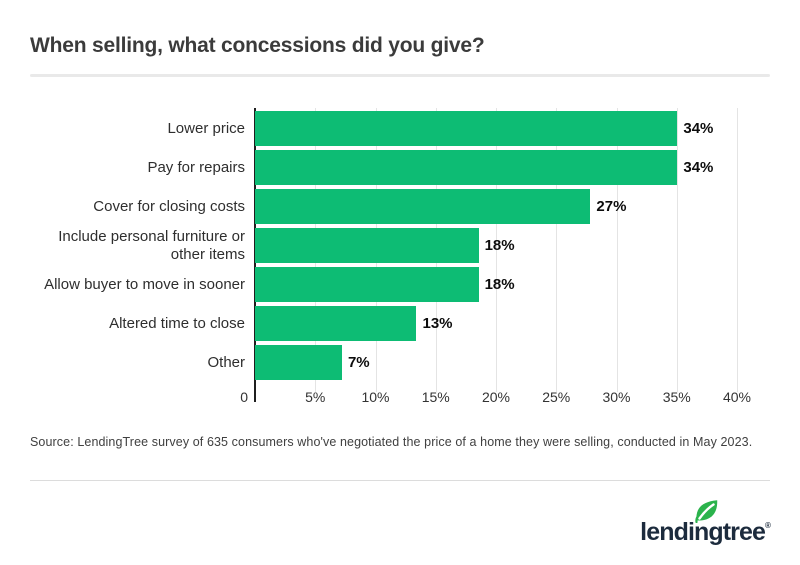  I want to click on bar-track: 13%, so click(496, 323).